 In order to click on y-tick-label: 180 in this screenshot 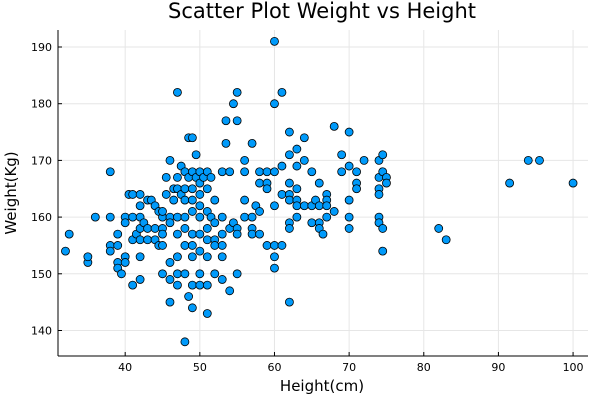, I will do `click(41, 104)`.